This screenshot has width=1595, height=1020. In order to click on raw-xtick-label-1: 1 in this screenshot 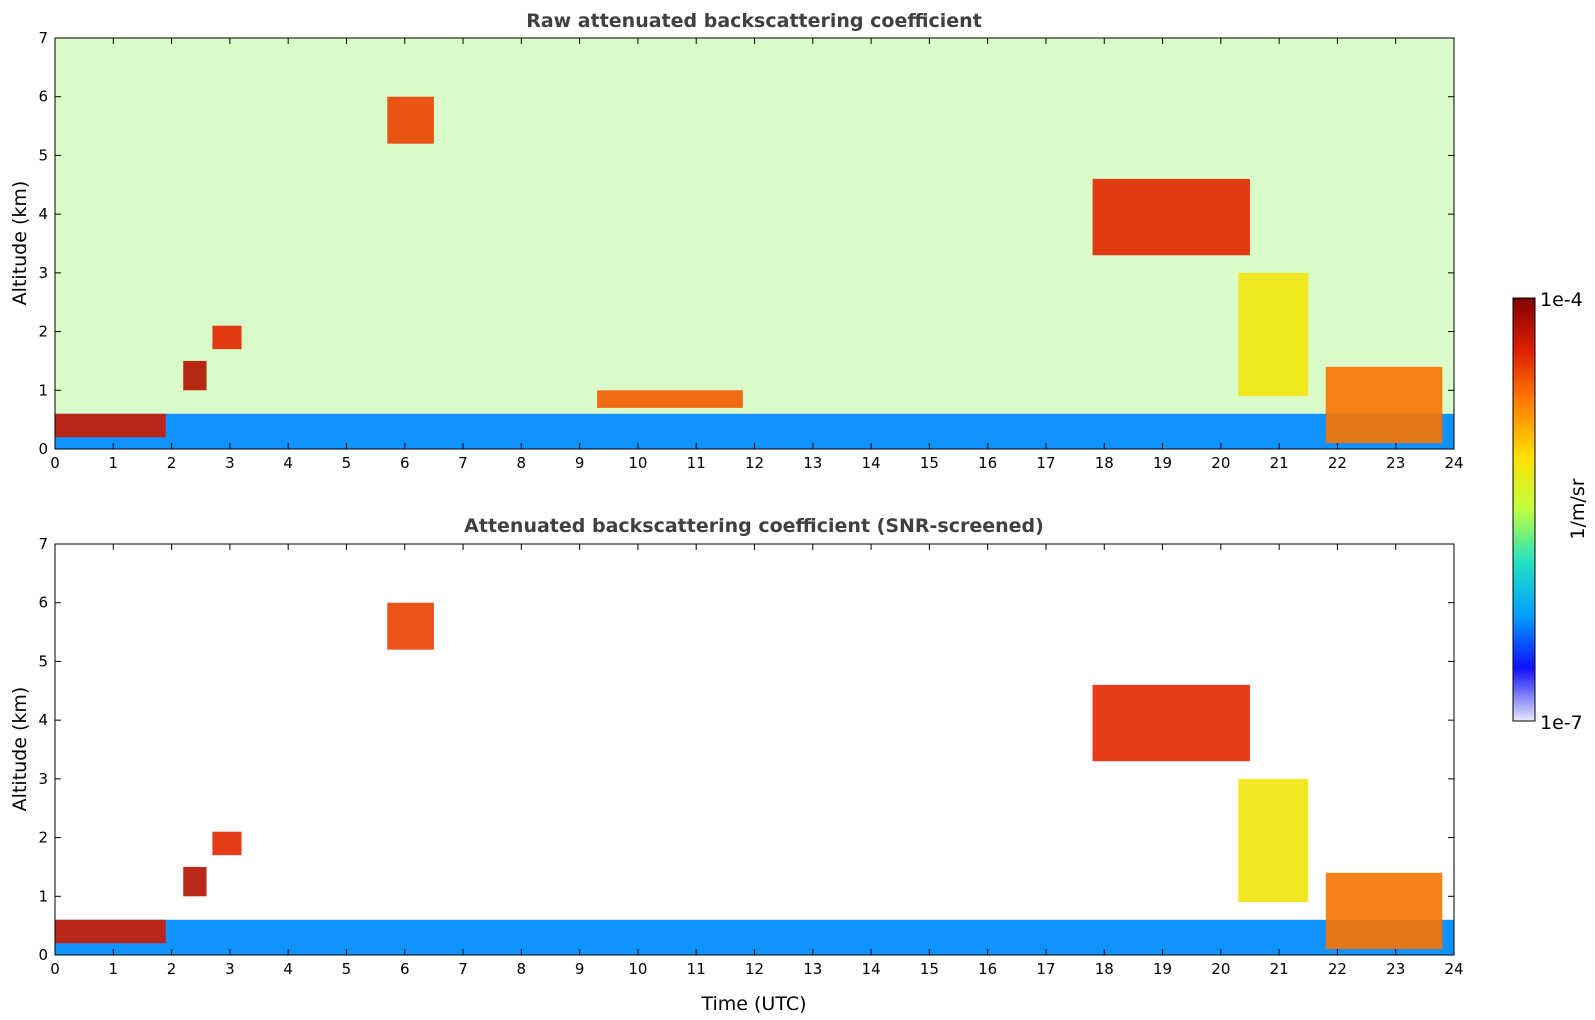, I will do `click(114, 463)`.